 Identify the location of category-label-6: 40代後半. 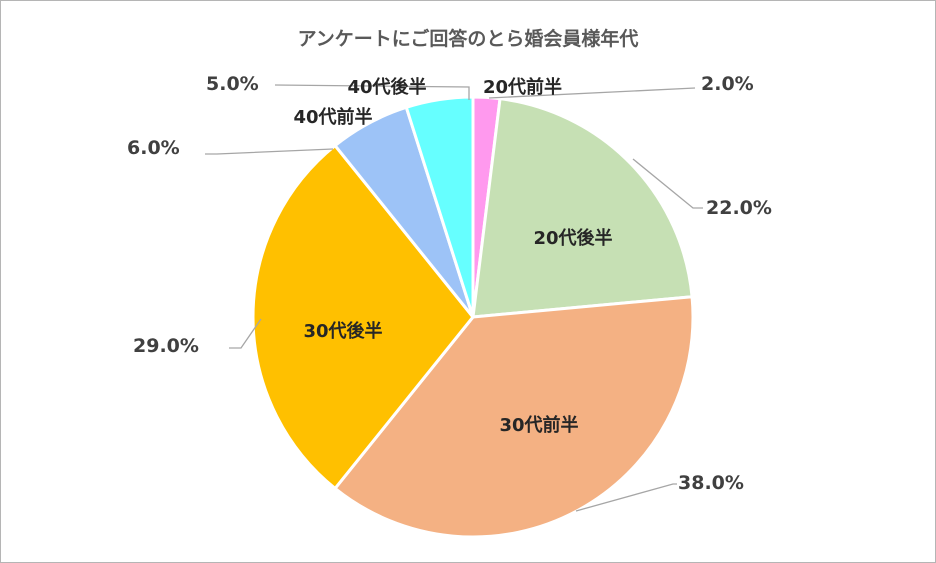
(386, 87).